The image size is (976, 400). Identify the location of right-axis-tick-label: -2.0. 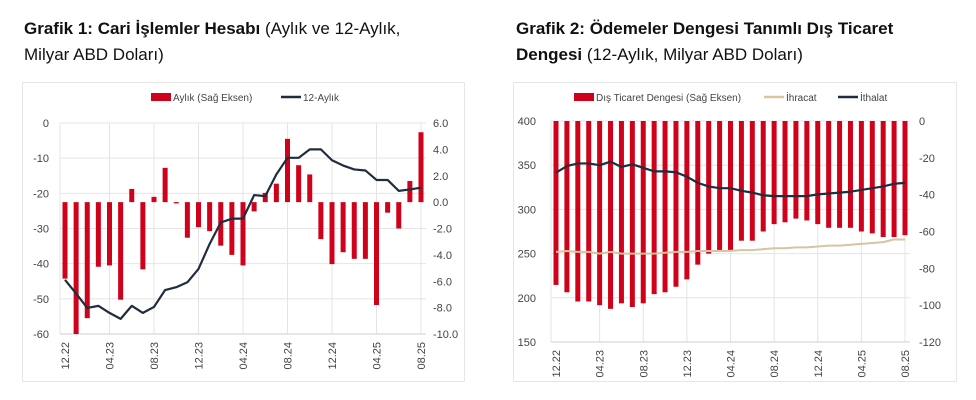
(442, 230).